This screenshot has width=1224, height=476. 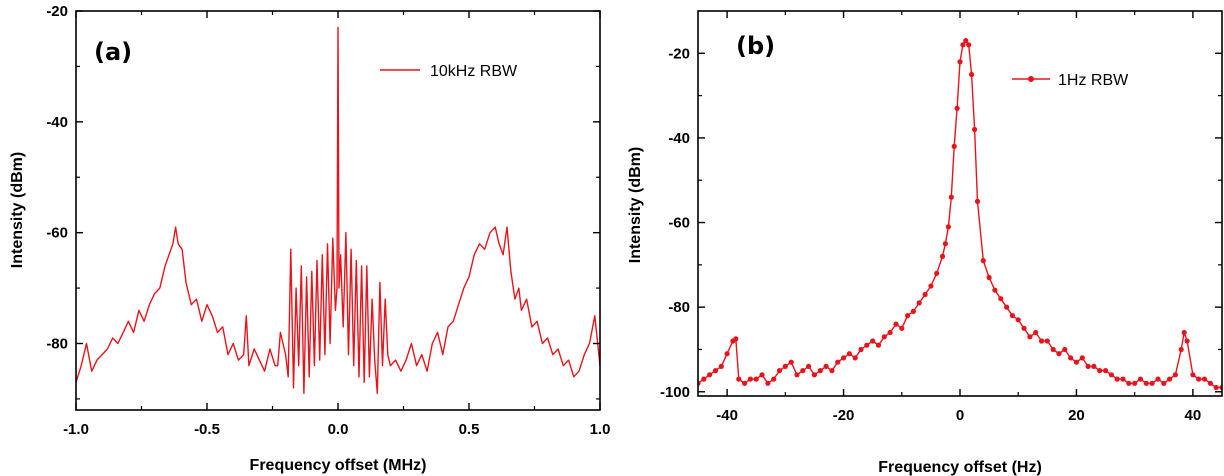 What do you see at coordinates (76, 429) in the screenshot?
I see `x-tick-label: -1.0` at bounding box center [76, 429].